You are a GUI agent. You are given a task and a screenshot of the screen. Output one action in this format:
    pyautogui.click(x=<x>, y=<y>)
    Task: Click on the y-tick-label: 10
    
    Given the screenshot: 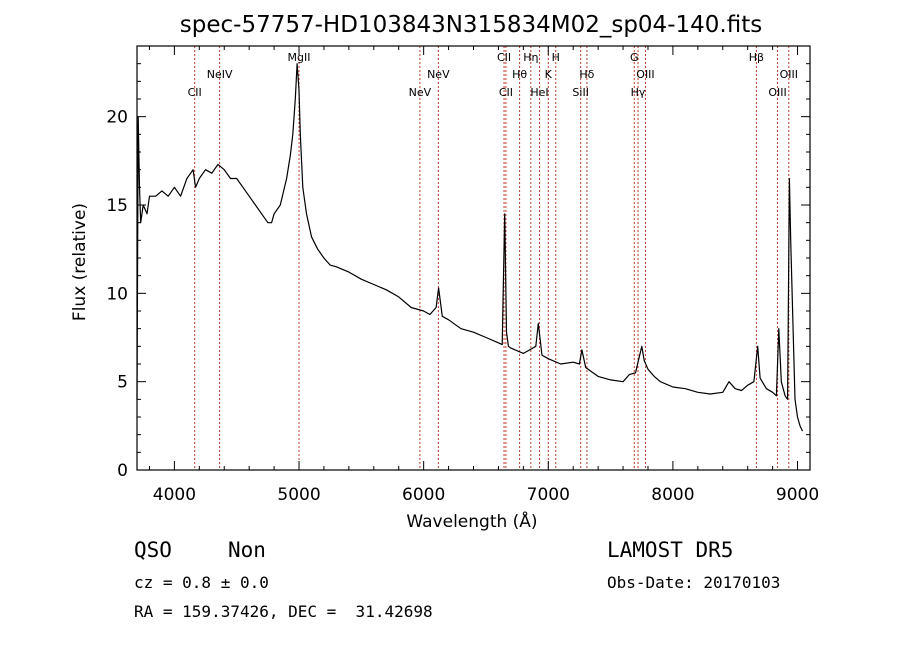 What is the action you would take?
    pyautogui.click(x=117, y=294)
    